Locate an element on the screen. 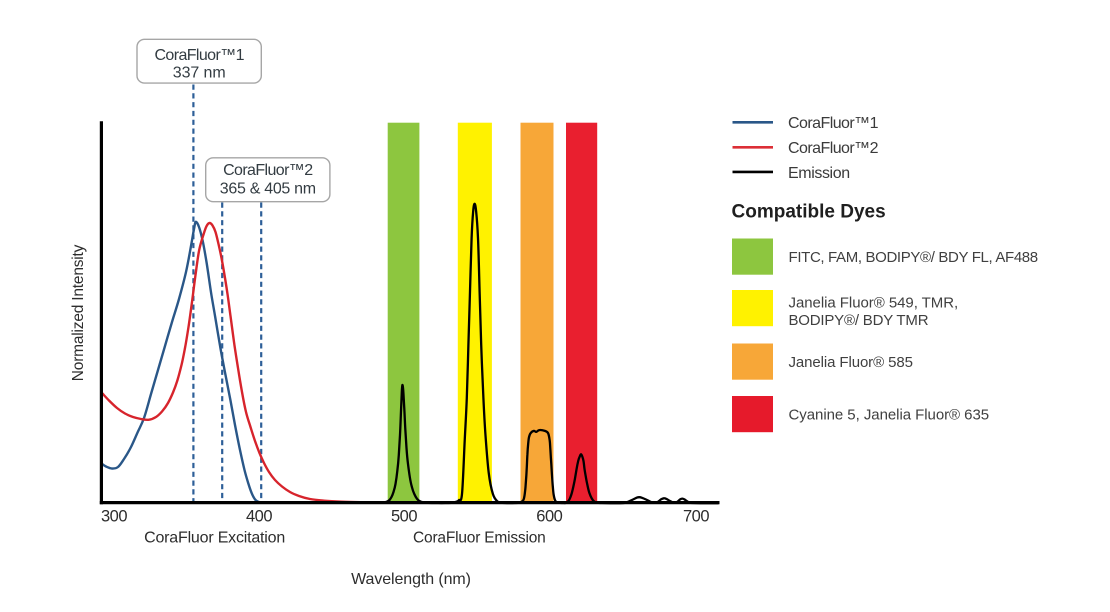  svg-text: 700 is located at coordinates (696, 516).